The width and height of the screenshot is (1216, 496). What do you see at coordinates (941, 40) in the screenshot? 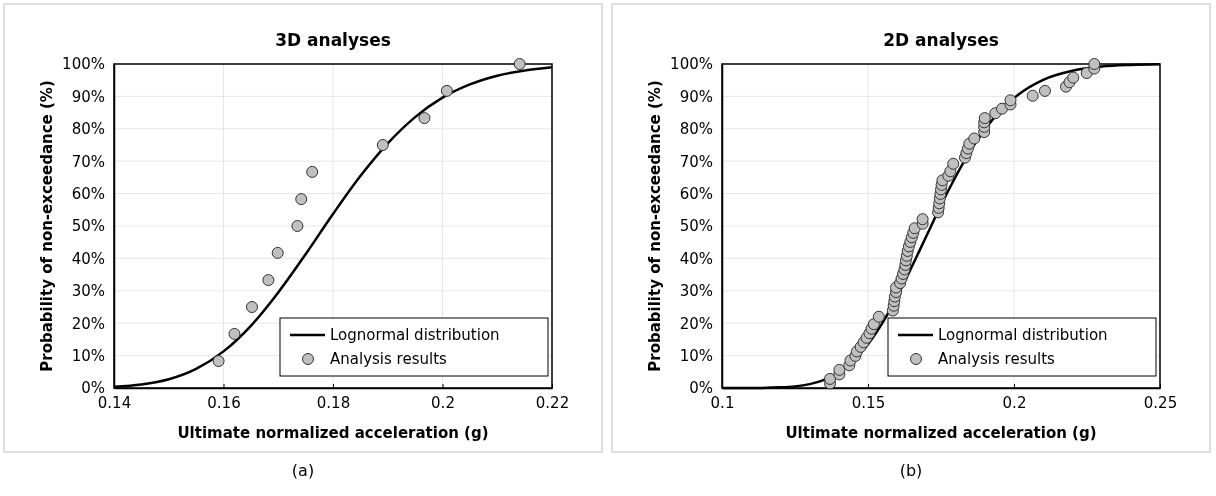
I see `chart-title: 2D analyses` at bounding box center [941, 40].